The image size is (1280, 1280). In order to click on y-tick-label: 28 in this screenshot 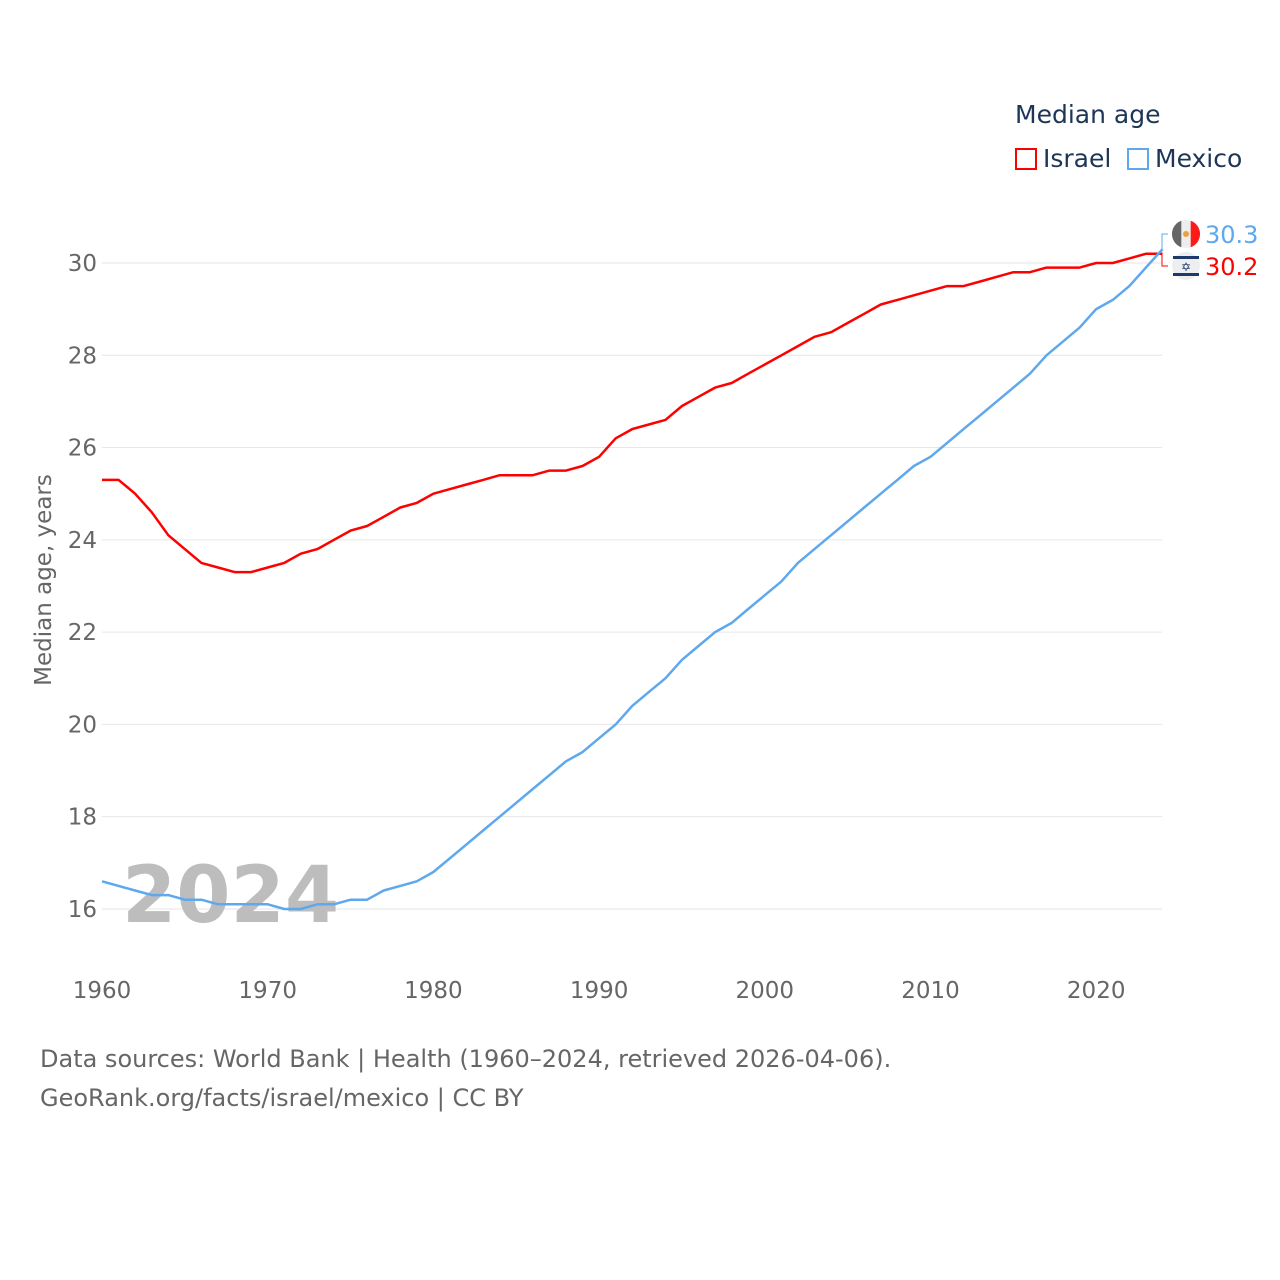, I will do `click(82, 356)`.